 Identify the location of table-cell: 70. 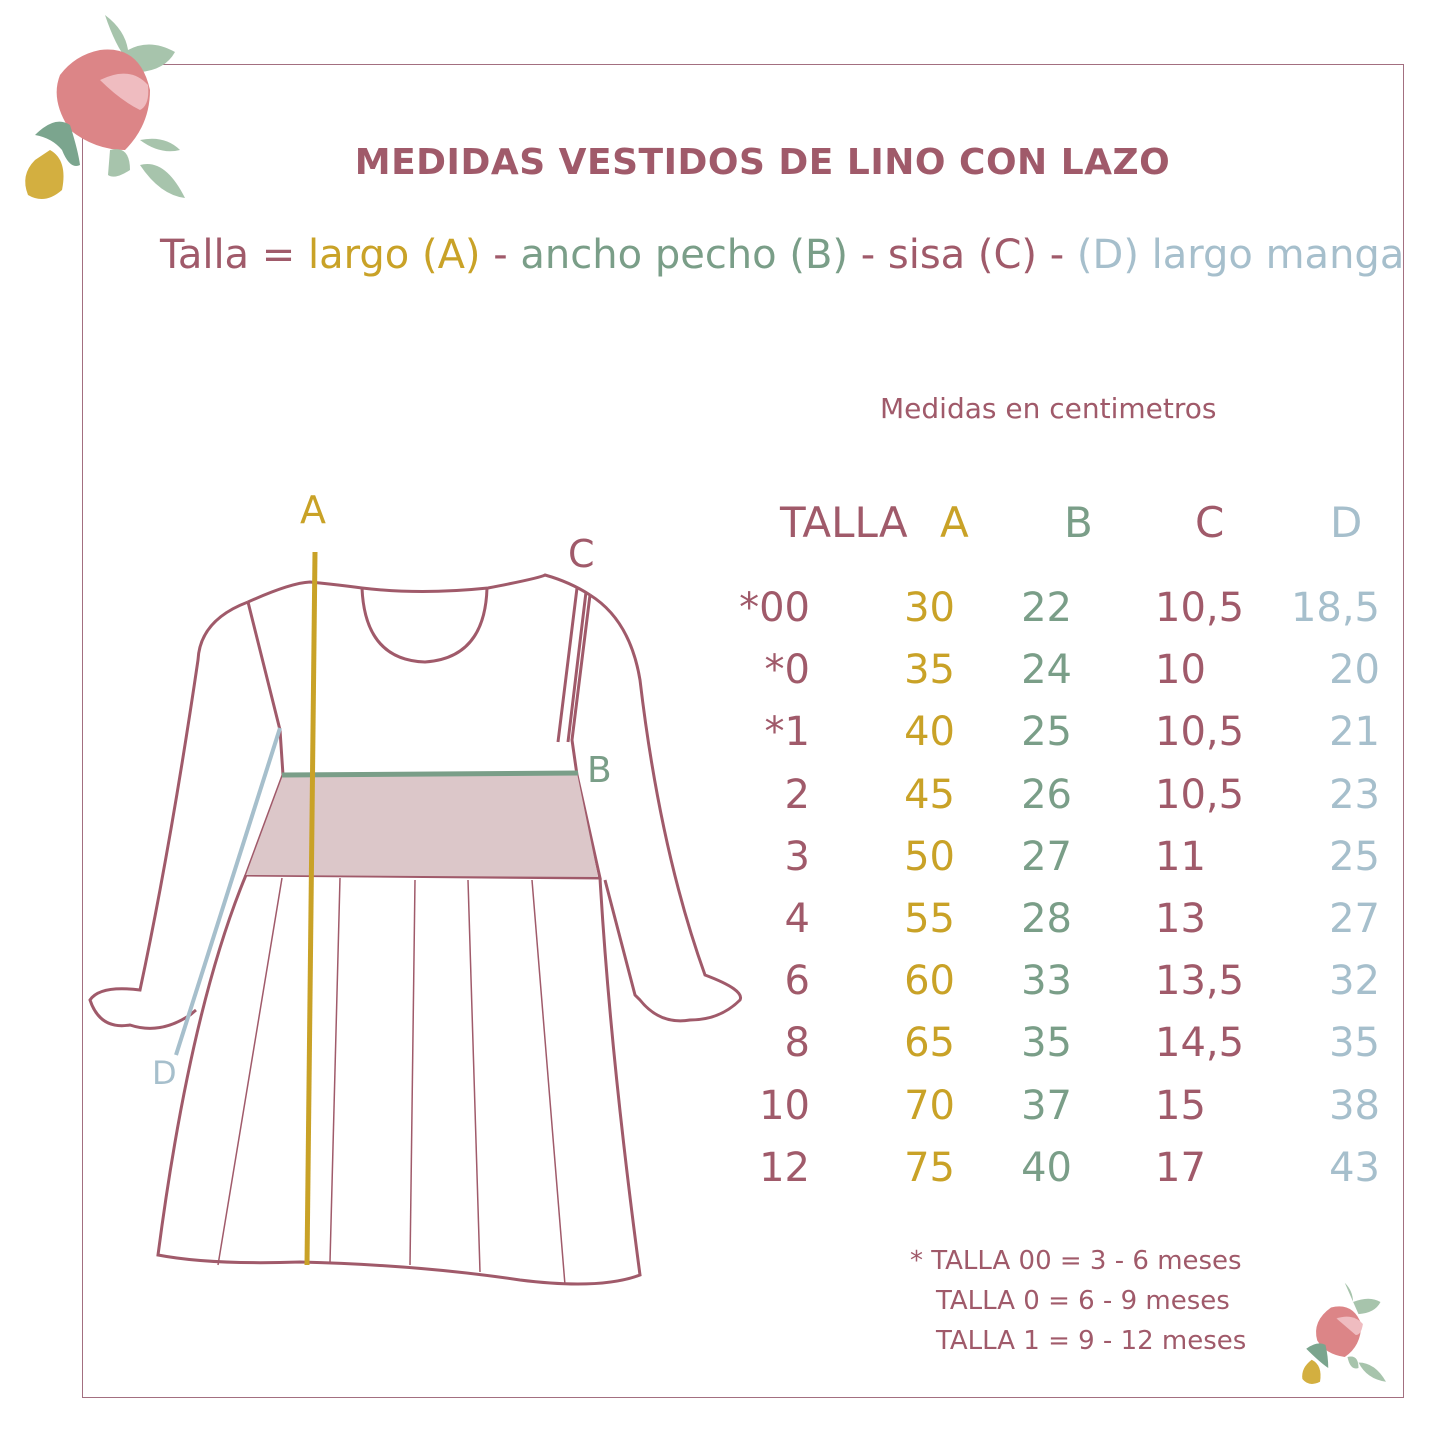
(929, 1105).